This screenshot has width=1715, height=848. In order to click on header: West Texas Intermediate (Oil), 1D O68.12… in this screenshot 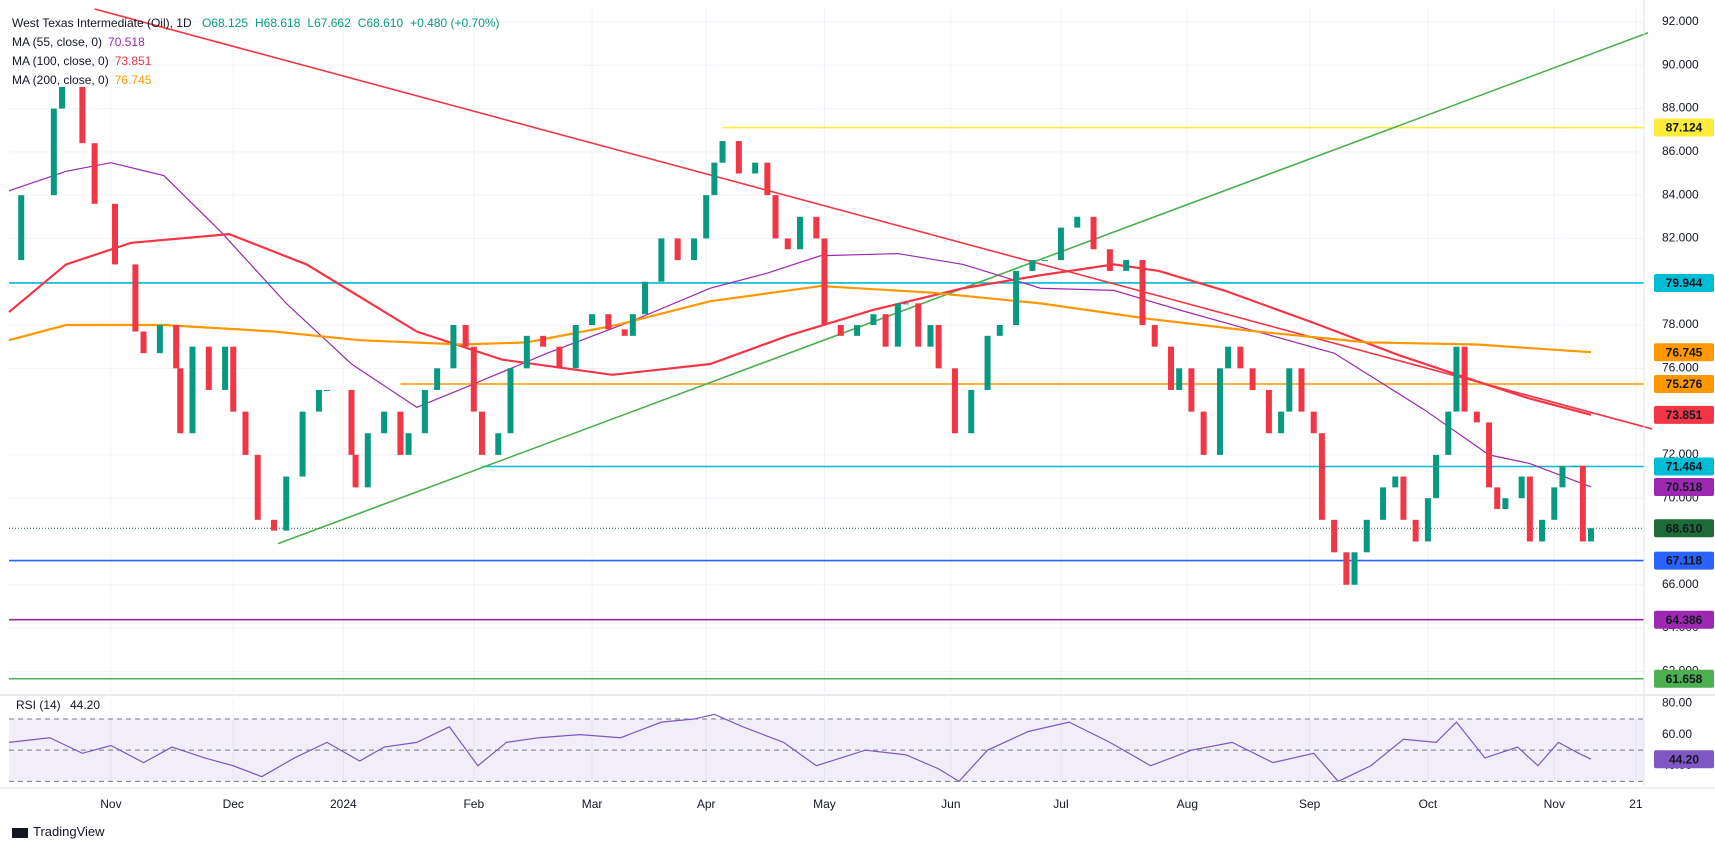, I will do `click(263, 23)`.